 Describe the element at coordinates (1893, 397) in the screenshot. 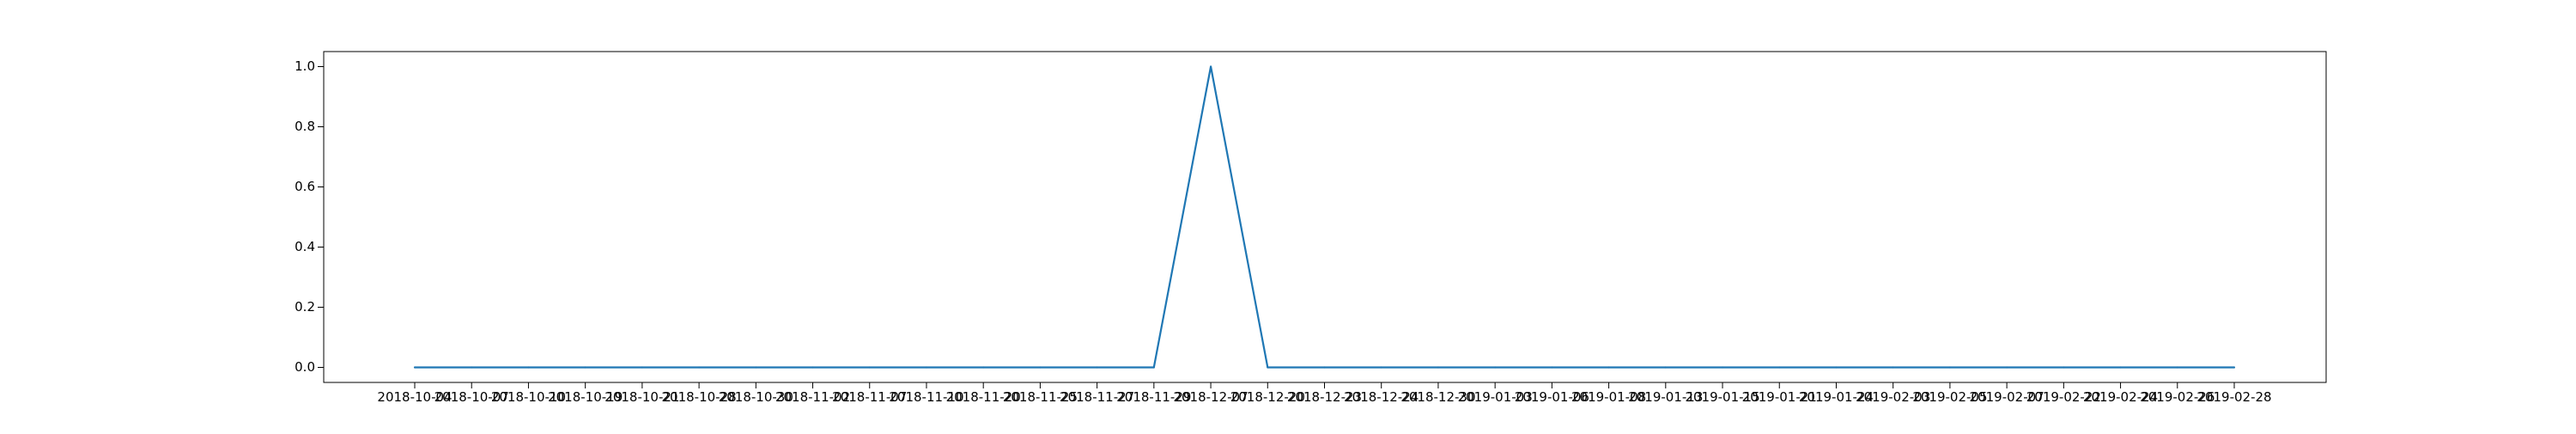

I see `x-tick-label: 2019-02-03` at that location.